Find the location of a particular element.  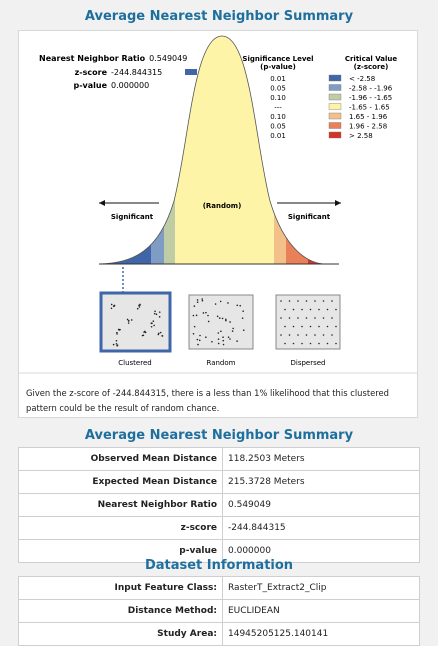

legend-p-value: --- is located at coordinates (278, 108).